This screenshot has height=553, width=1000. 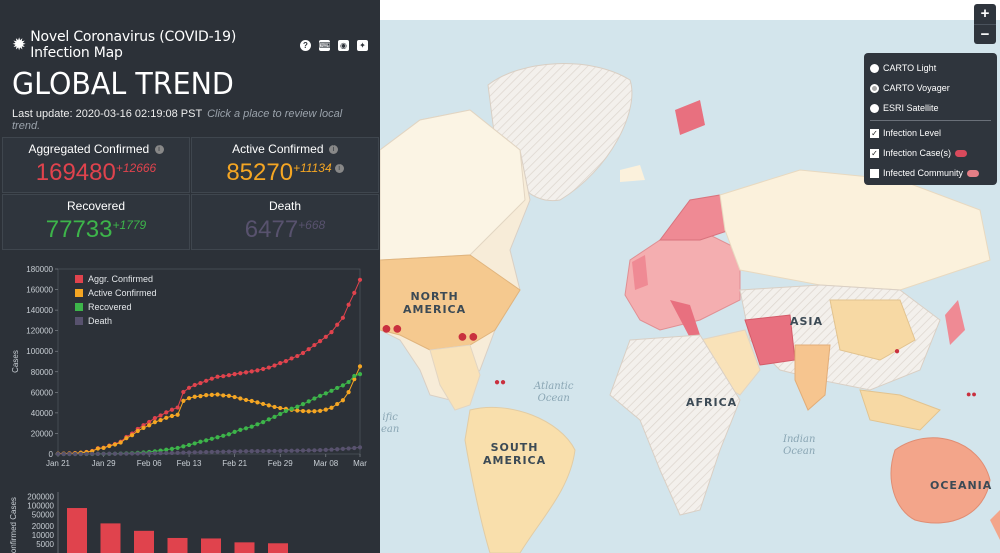 I want to click on zoom-out-button: −, so click(x=985, y=34).